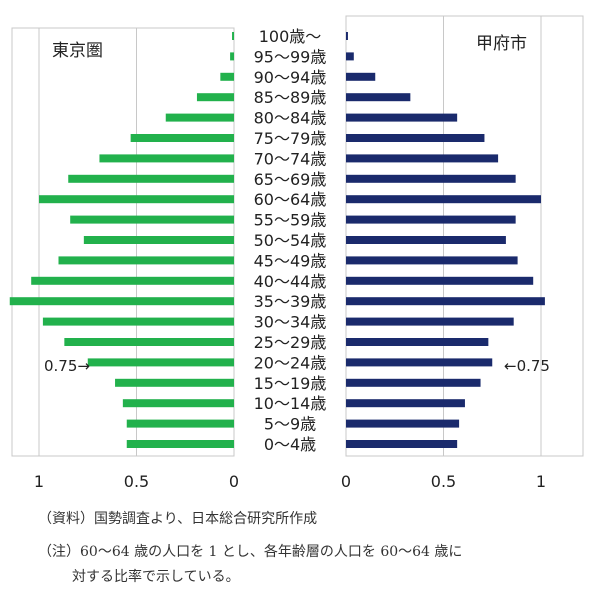  Describe the element at coordinates (67, 366) in the screenshot. I see `left-annotation: 0.75→` at that location.